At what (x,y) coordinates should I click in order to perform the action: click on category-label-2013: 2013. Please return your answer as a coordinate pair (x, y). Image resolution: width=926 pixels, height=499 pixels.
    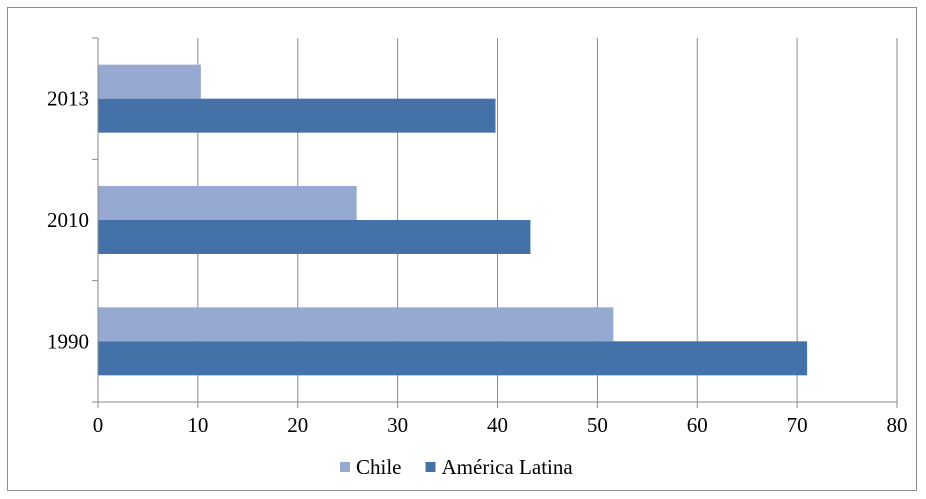
    Looking at the image, I should click on (68, 99).